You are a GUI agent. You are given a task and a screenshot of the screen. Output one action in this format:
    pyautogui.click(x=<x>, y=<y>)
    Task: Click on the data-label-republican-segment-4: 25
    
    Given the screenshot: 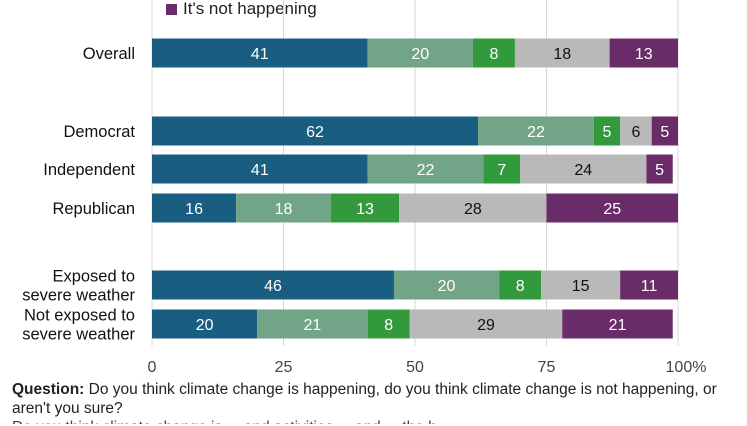 What is the action you would take?
    pyautogui.click(x=612, y=209)
    